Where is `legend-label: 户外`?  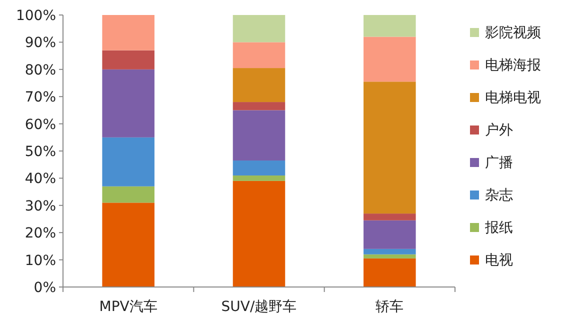
legend-label: 户外 is located at coordinates (499, 130).